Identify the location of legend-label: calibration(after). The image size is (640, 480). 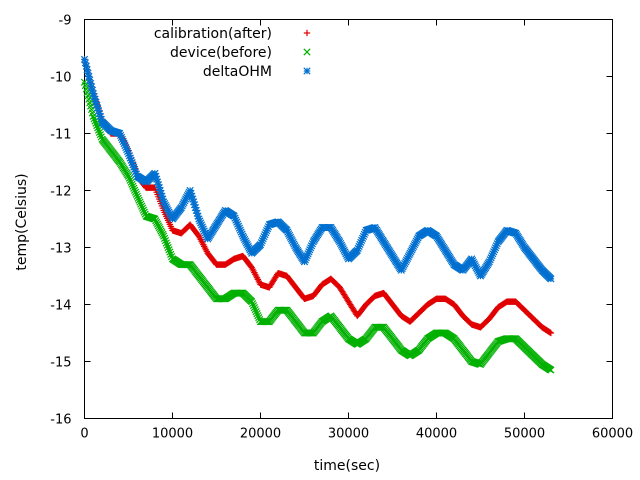
(213, 34).